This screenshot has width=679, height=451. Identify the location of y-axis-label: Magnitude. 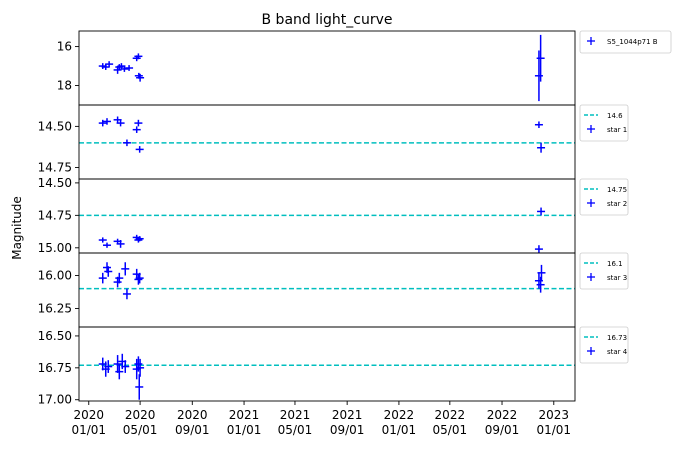
(17, 228).